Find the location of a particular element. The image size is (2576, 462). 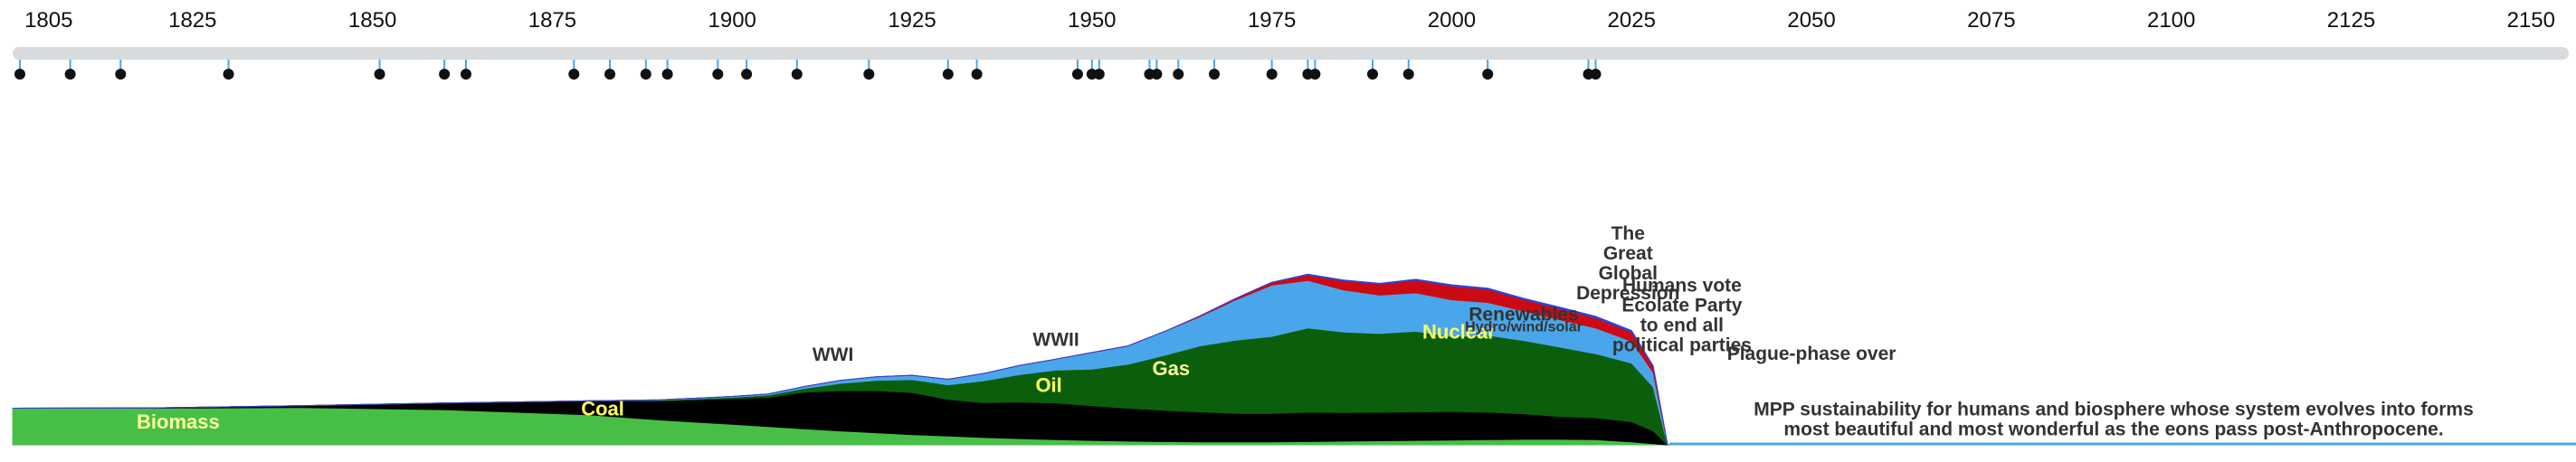

timeline-bar is located at coordinates (1291, 53).